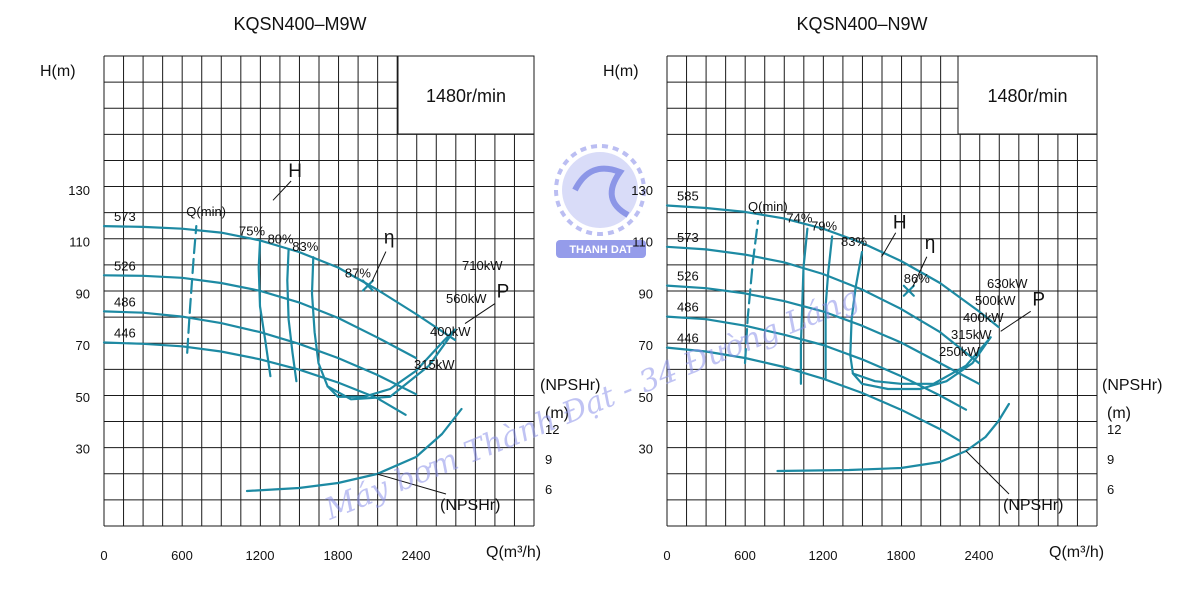 This screenshot has height=600, width=1200. Describe the element at coordinates (688, 276) in the screenshot. I see `impeller-diameter-label: 526` at that location.